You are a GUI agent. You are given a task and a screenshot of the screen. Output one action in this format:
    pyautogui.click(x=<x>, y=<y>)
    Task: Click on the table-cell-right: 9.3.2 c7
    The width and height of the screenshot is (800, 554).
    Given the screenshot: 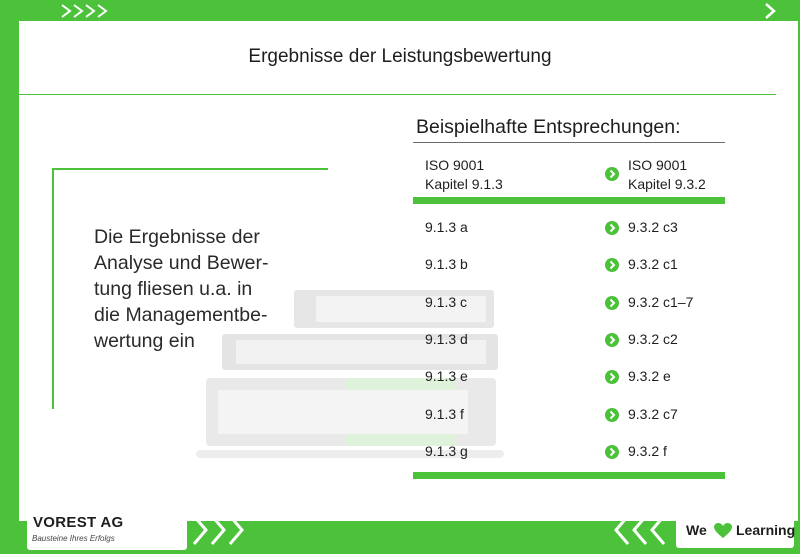 What is the action you would take?
    pyautogui.click(x=653, y=413)
    